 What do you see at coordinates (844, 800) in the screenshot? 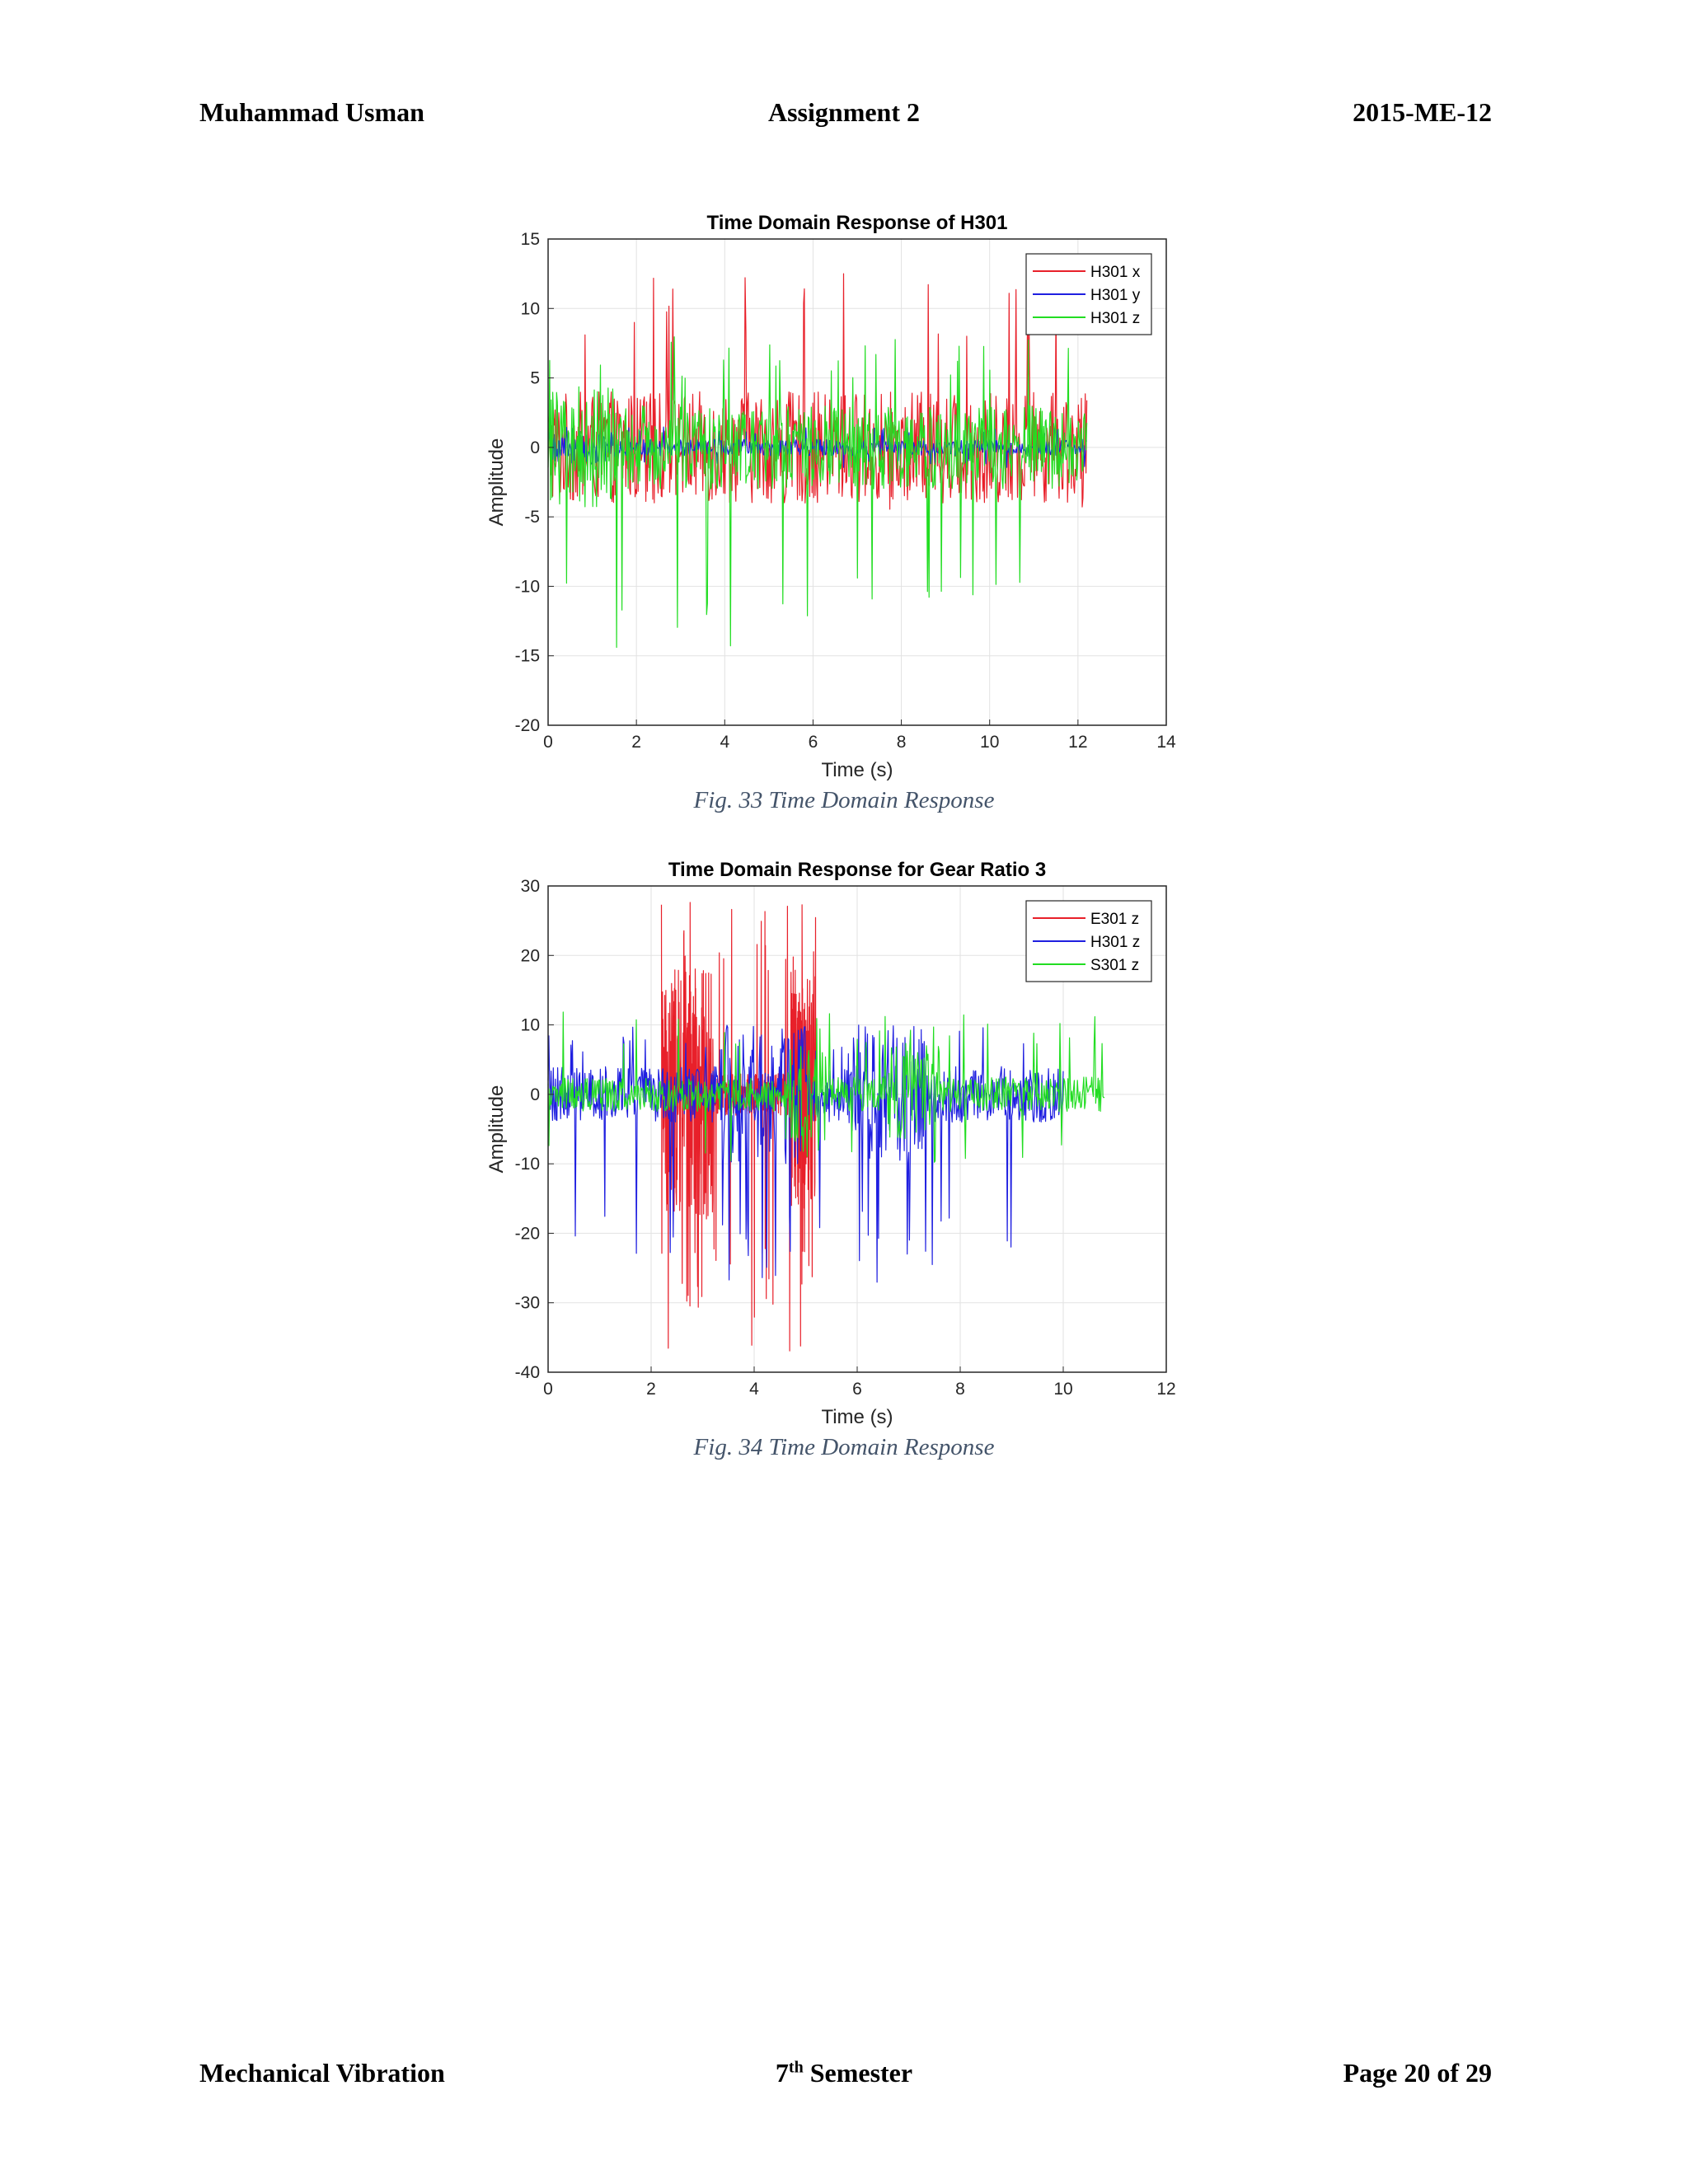
I see `figure-caption-1: Fig. 33 Time Domain Response` at bounding box center [844, 800].